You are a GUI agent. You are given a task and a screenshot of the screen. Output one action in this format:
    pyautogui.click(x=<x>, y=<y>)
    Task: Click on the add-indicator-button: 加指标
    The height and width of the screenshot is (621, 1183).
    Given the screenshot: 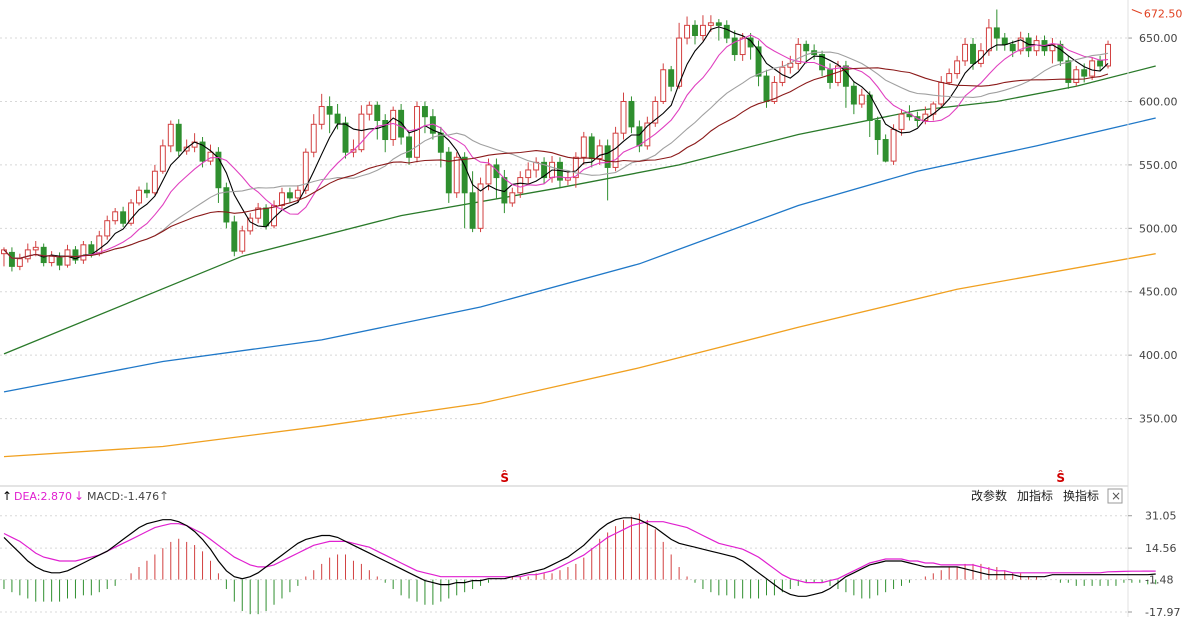 What is the action you would take?
    pyautogui.click(x=1035, y=495)
    